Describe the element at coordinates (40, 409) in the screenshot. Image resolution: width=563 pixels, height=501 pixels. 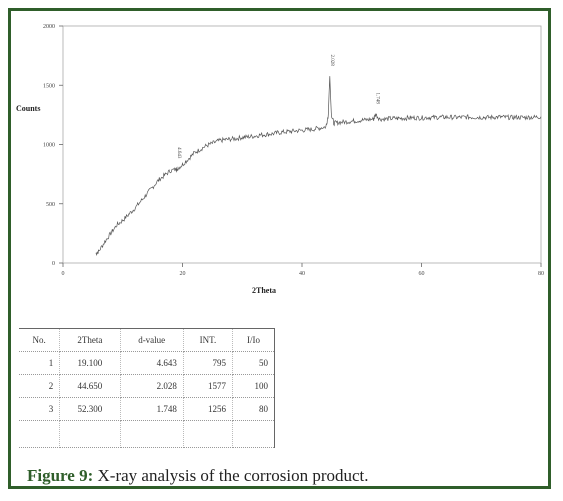
I see `cell-no: 3` at that location.